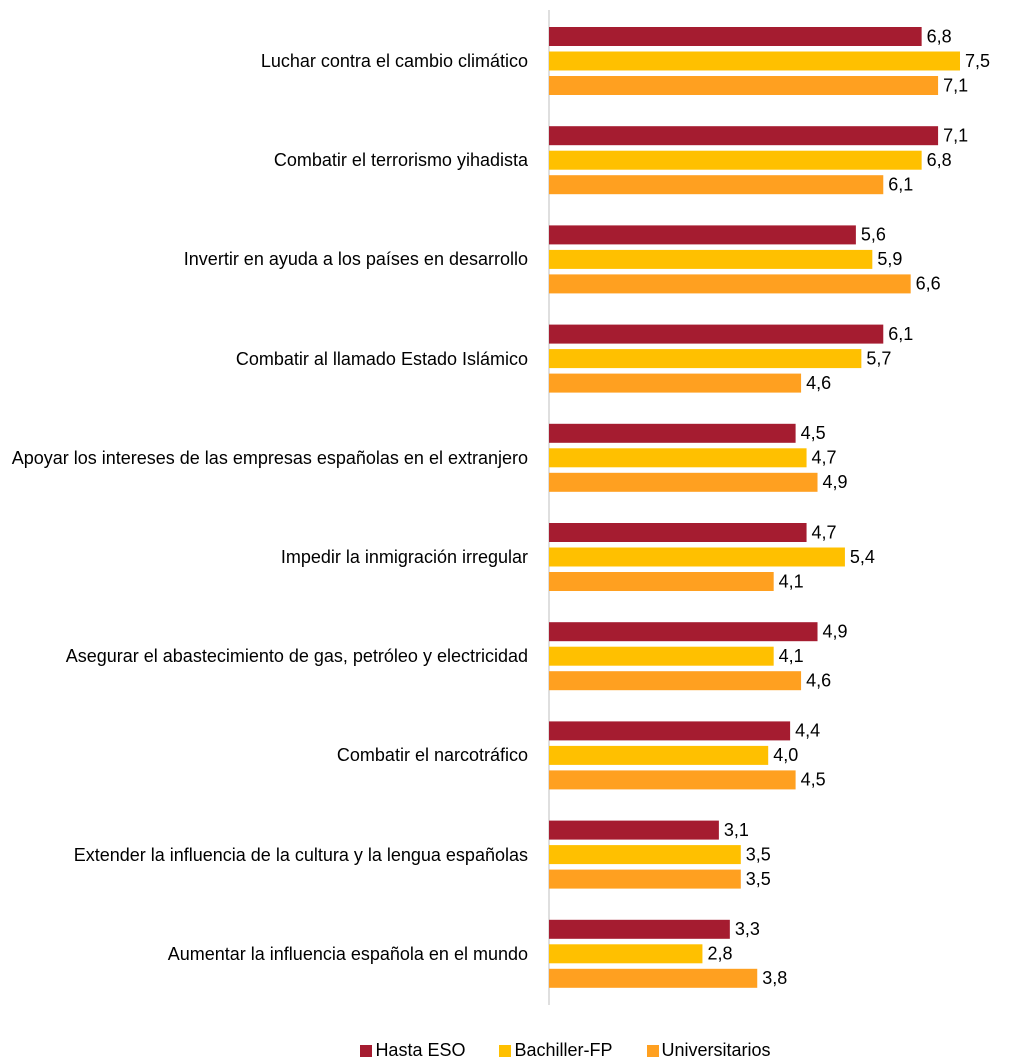 This screenshot has height=1062, width=1011. I want to click on value-label: 7,5, so click(977, 61).